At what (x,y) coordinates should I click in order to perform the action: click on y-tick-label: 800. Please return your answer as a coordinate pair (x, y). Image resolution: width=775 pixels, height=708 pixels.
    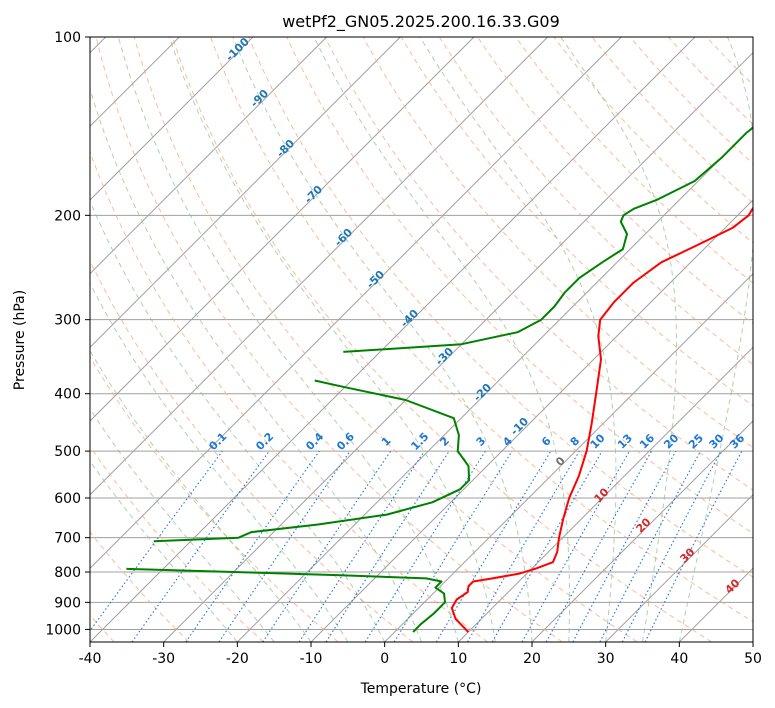
    Looking at the image, I should click on (67, 573).